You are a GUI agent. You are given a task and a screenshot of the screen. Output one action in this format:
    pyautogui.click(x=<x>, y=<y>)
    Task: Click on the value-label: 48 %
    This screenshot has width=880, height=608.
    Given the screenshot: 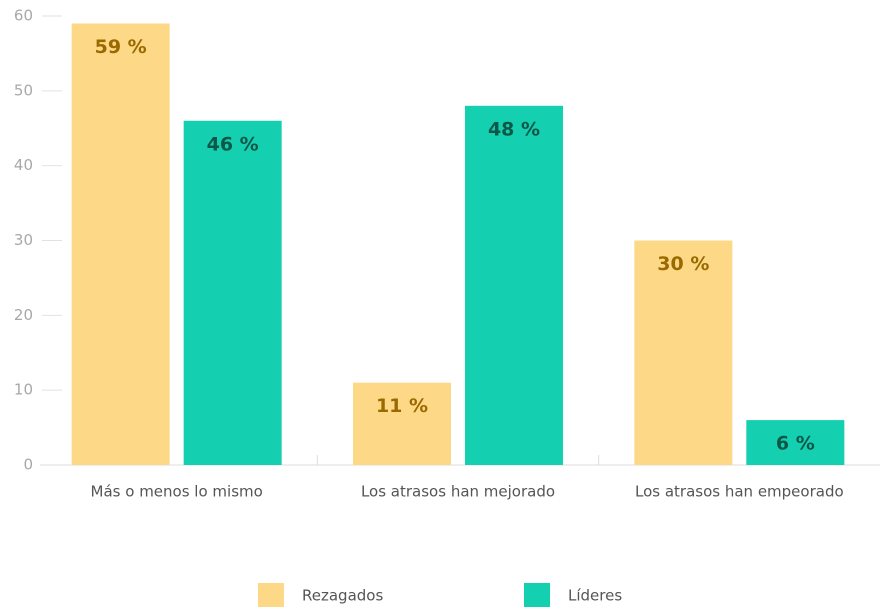 What is the action you would take?
    pyautogui.click(x=514, y=129)
    